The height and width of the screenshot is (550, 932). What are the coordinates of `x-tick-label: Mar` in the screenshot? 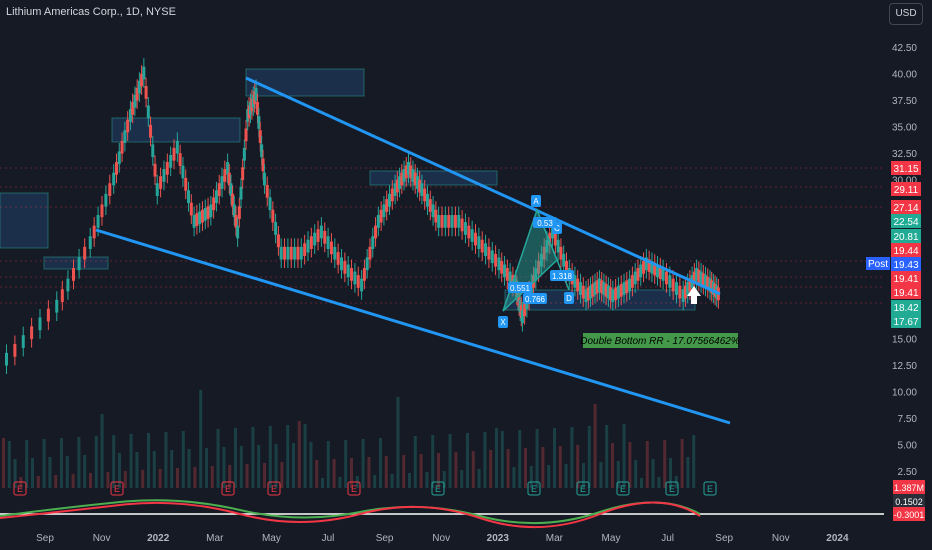 It's located at (215, 538).